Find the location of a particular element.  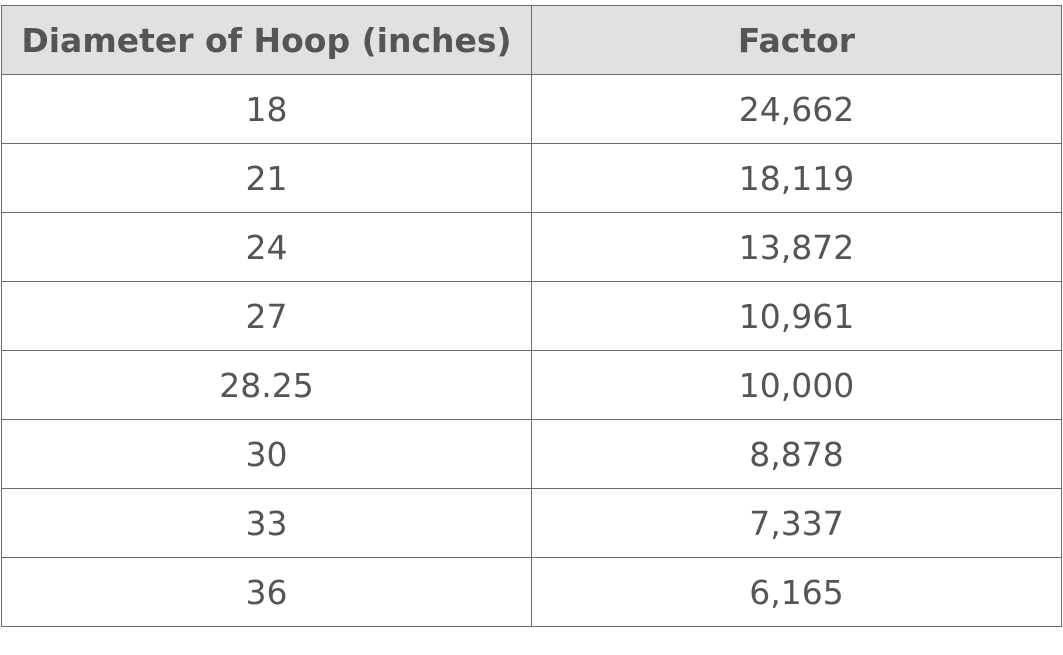

table-cell: 33 is located at coordinates (266, 523).